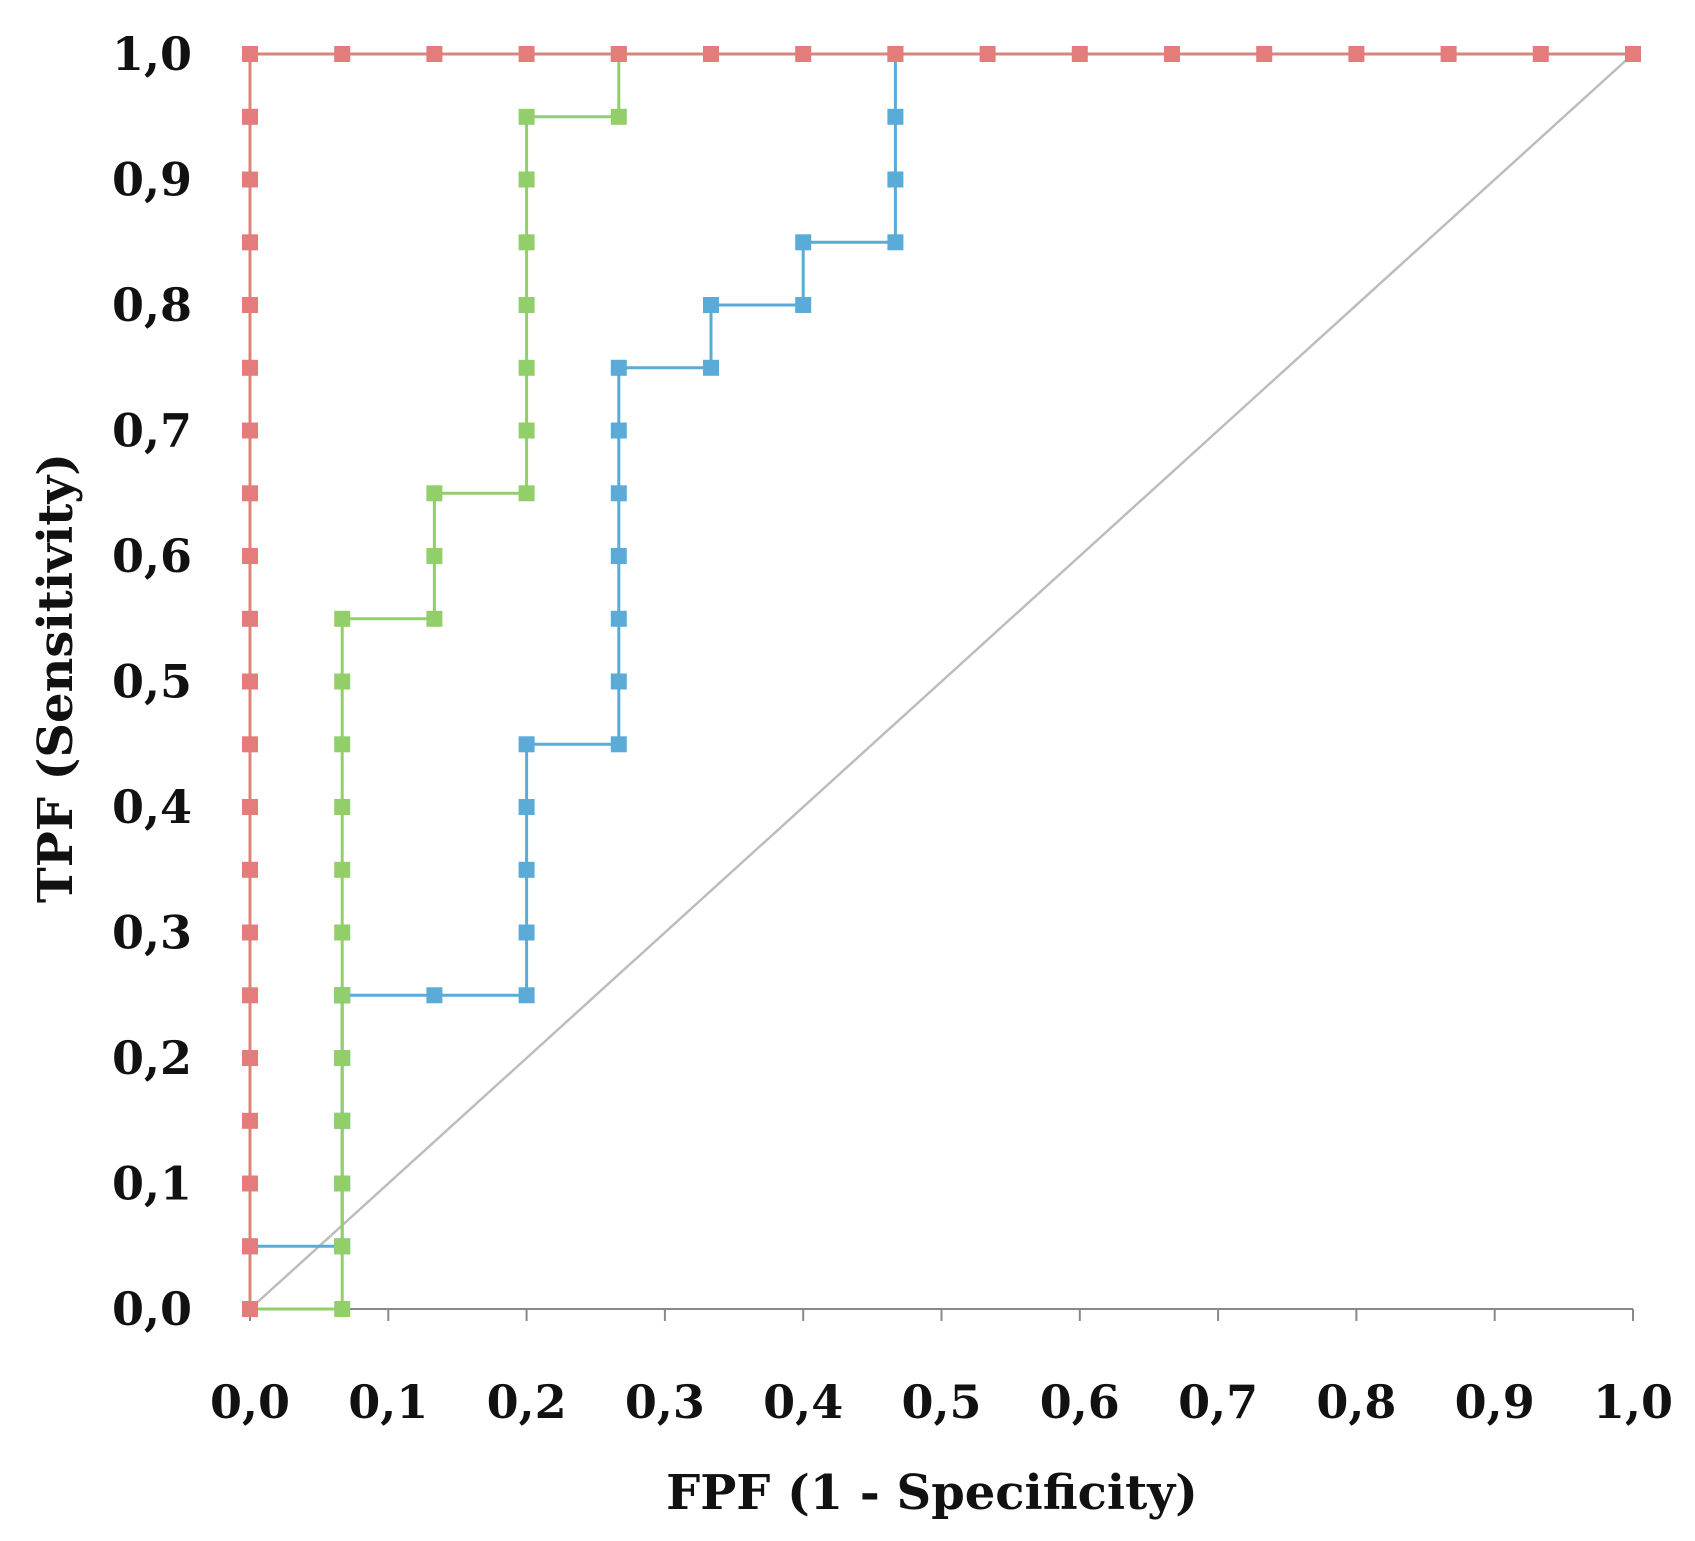  Describe the element at coordinates (1633, 1402) in the screenshot. I see `x-tick-label: 1,0` at that location.